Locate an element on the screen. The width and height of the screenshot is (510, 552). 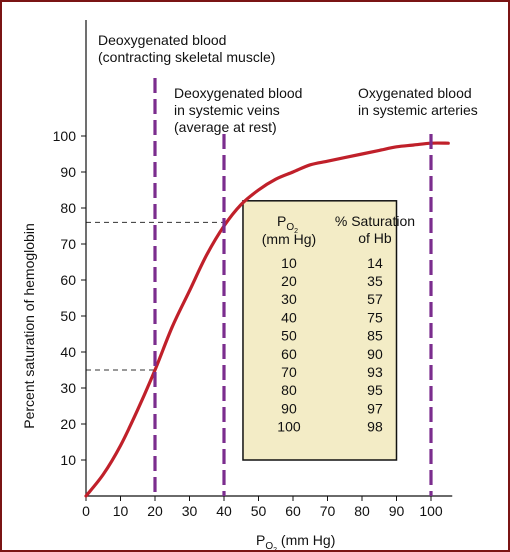
x-tick-label: 20 is located at coordinates (155, 511).